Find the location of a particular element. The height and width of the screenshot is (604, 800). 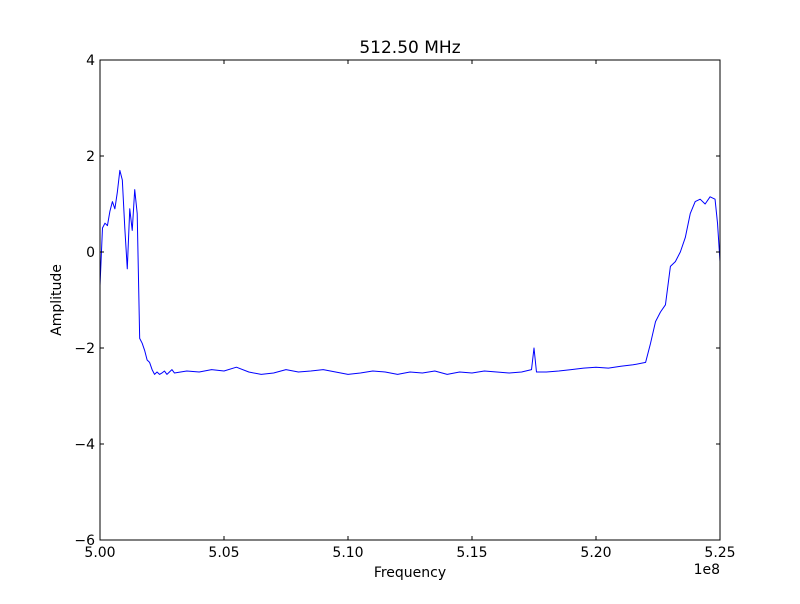

y-tick-label-4: 2 is located at coordinates (90, 157).